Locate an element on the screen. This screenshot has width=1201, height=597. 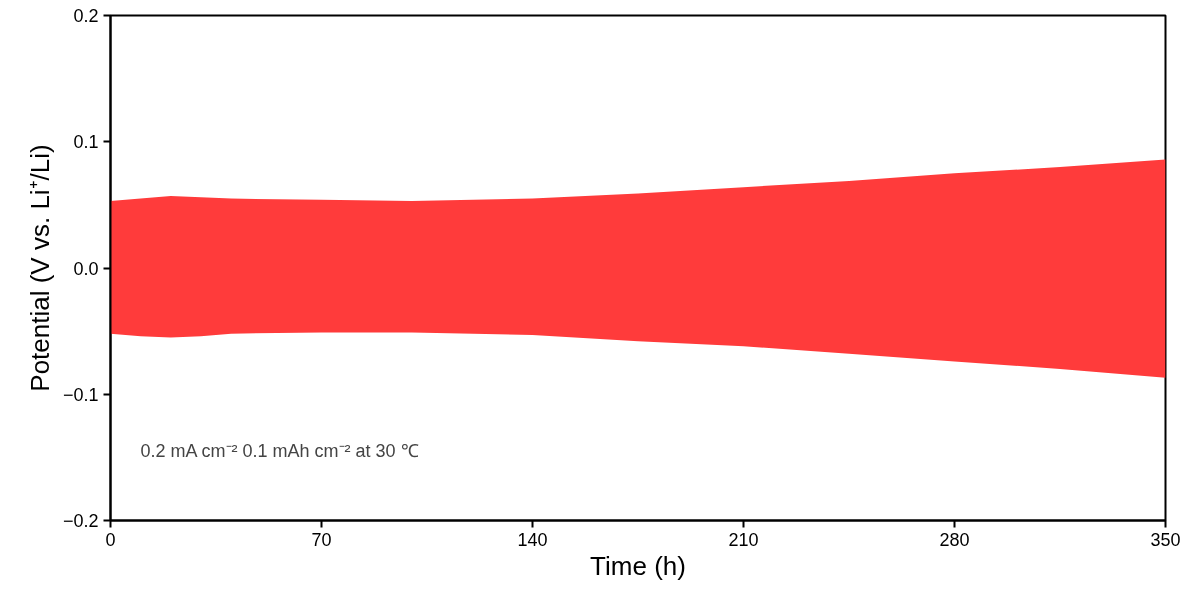
x-tick-label: 280 is located at coordinates (954, 539).